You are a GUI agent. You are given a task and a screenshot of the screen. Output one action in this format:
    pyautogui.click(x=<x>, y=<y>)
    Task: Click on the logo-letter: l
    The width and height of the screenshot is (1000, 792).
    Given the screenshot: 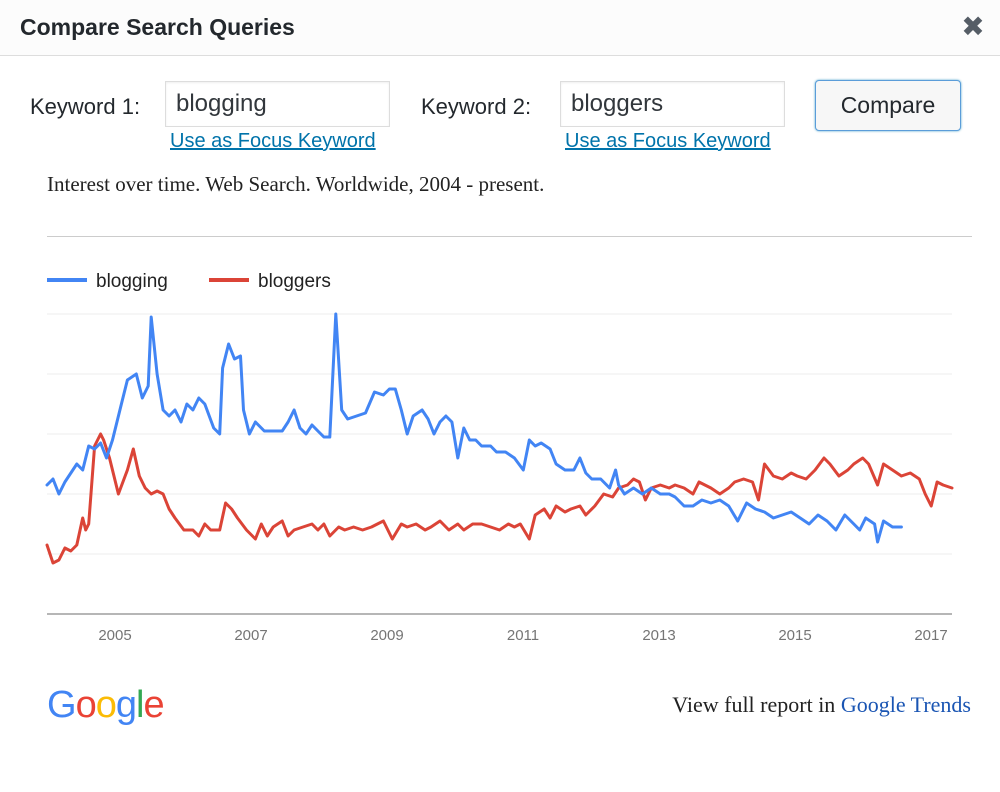 What is the action you would take?
    pyautogui.click(x=140, y=705)
    